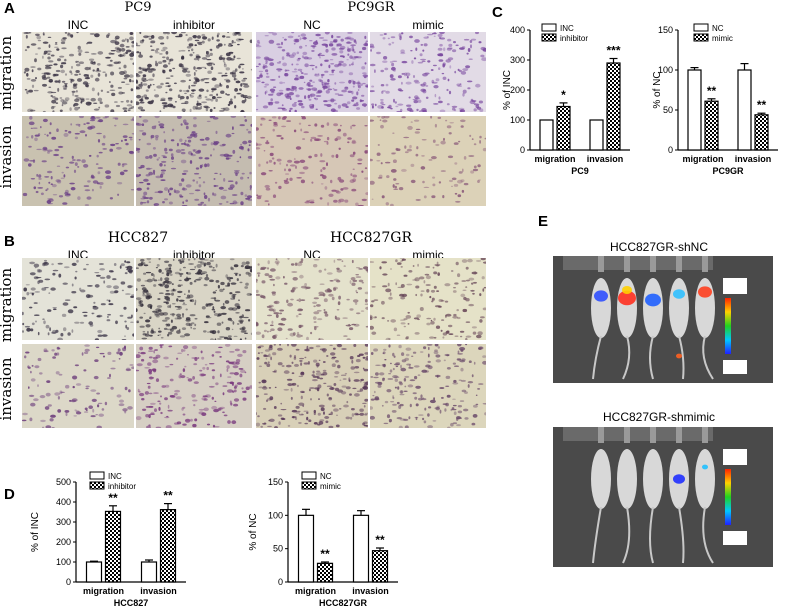 The width and height of the screenshot is (800, 607). Describe the element at coordinates (194, 161) in the screenshot. I see `micrograph-pc9-inhibitor-invasion` at that location.